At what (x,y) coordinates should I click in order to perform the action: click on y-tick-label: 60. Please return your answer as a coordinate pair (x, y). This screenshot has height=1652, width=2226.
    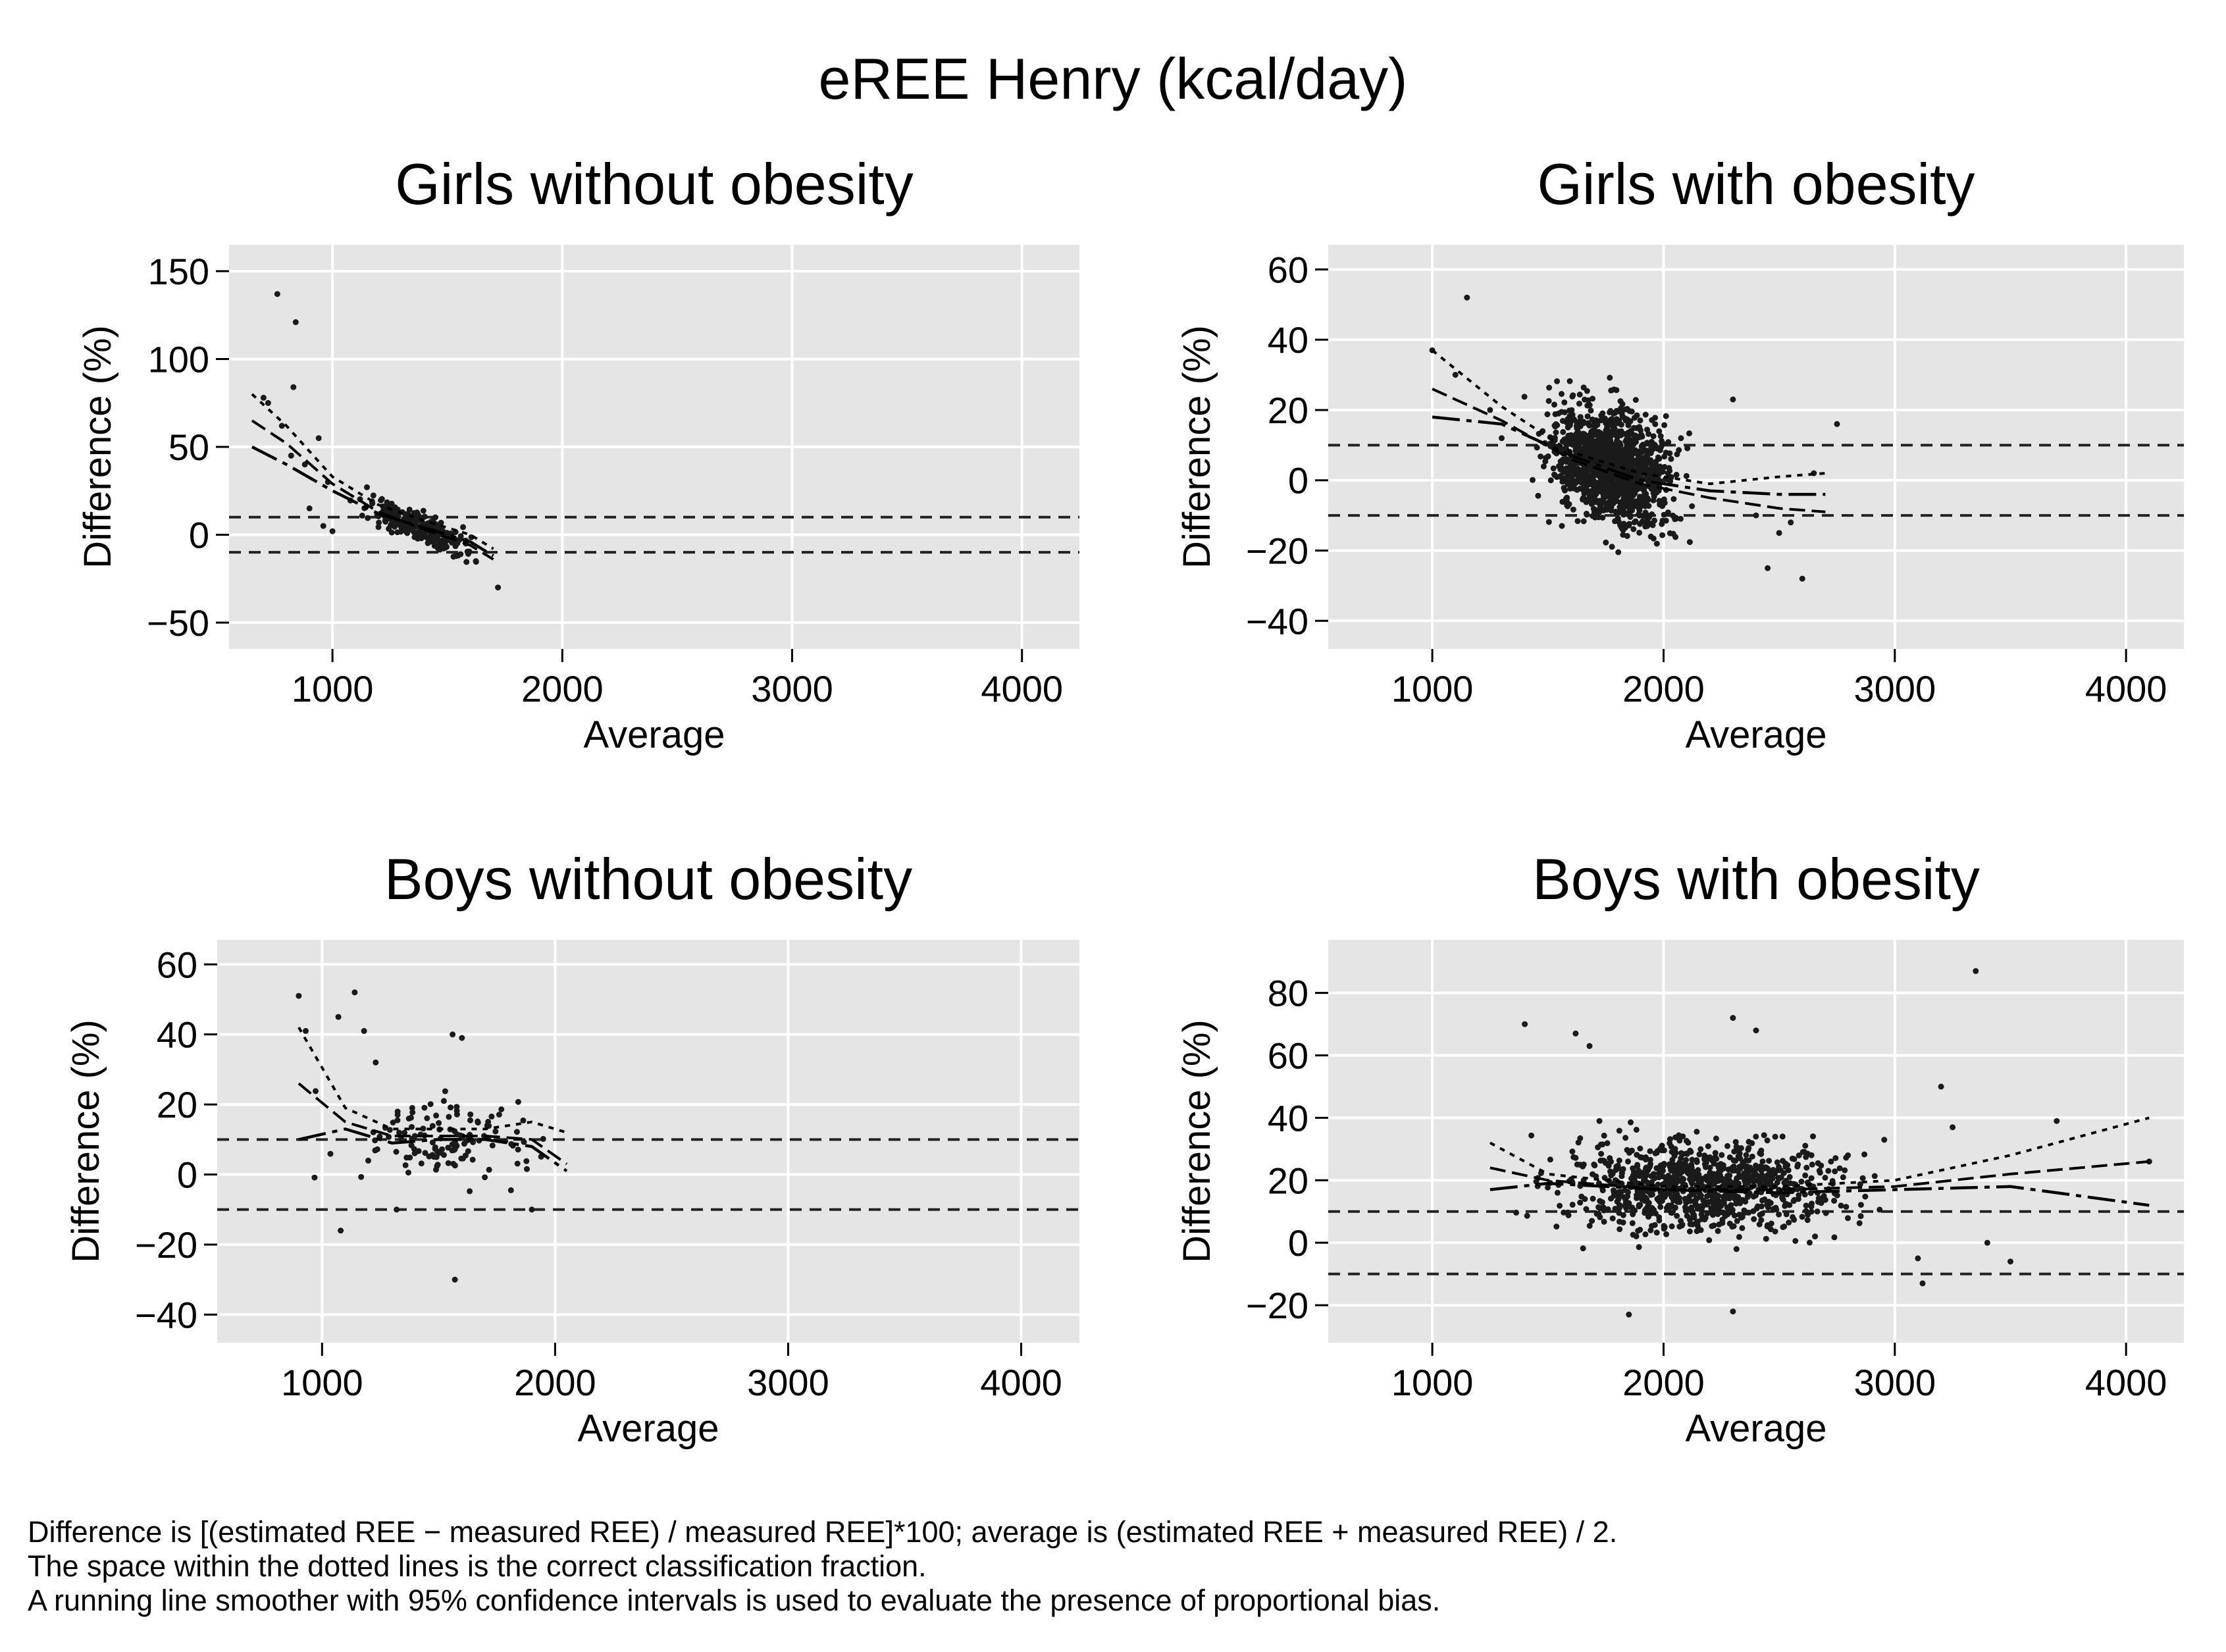
    Looking at the image, I should click on (1288, 269).